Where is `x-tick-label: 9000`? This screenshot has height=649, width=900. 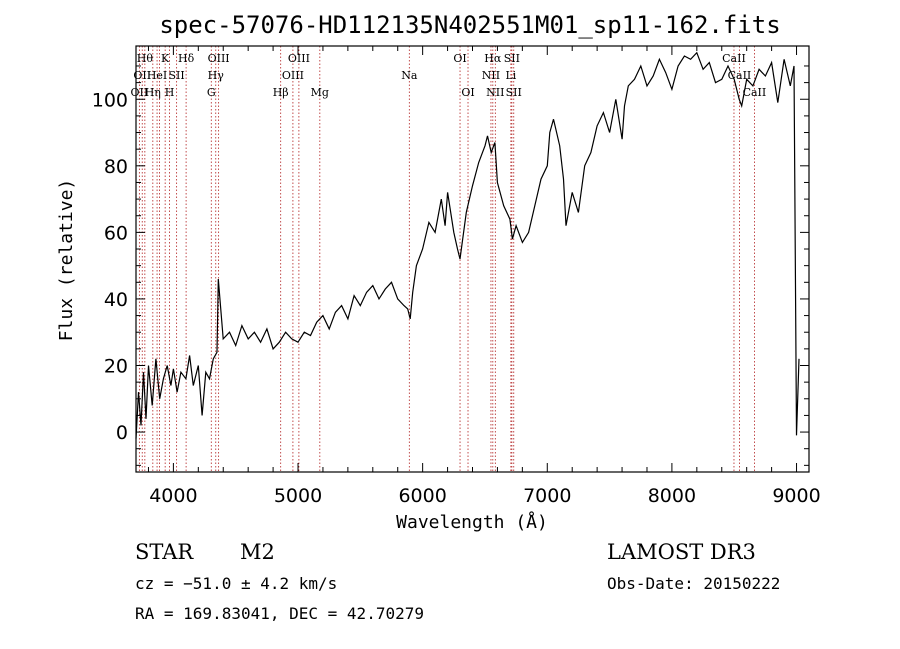 x-tick-label: 9000 is located at coordinates (796, 496).